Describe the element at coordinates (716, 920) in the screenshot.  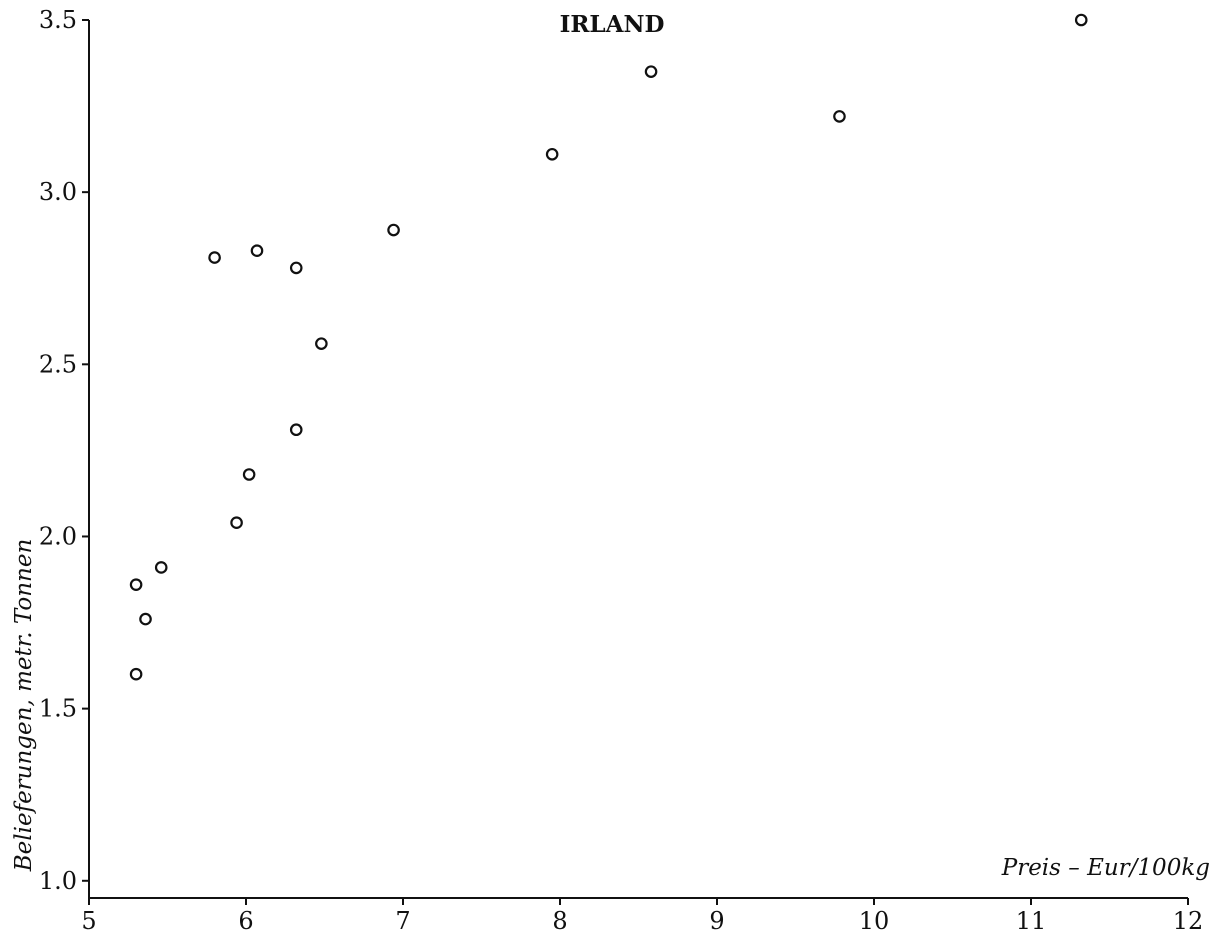
I see `x-tick-label: 9` at that location.